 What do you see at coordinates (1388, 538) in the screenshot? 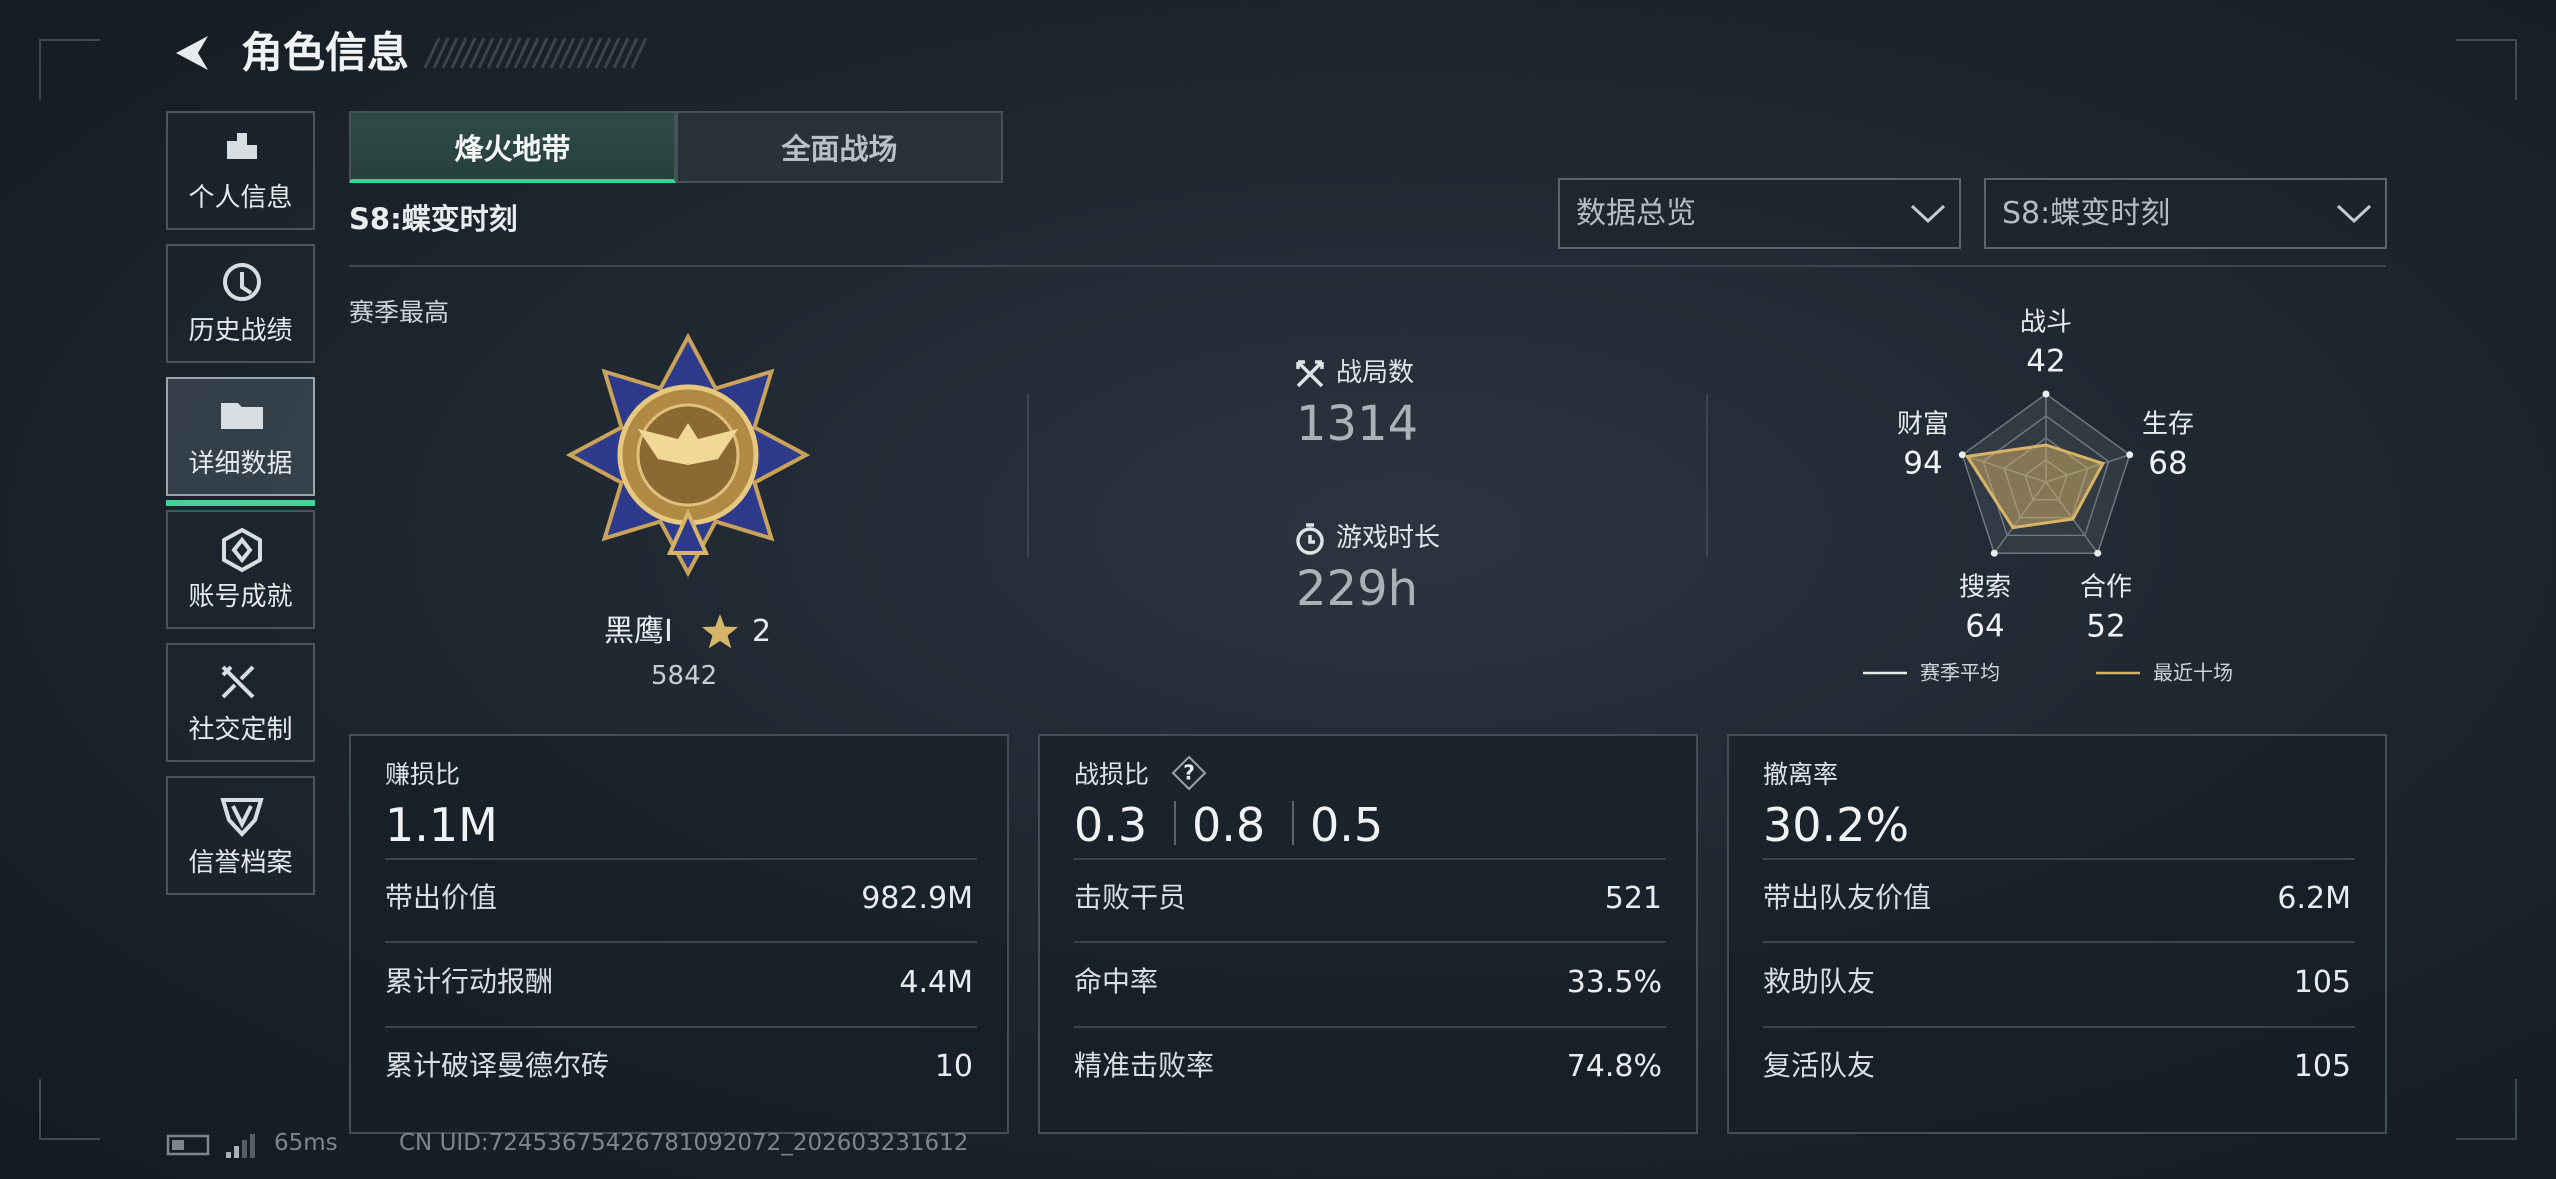
I see `summary-label: 游戏时长` at bounding box center [1388, 538].